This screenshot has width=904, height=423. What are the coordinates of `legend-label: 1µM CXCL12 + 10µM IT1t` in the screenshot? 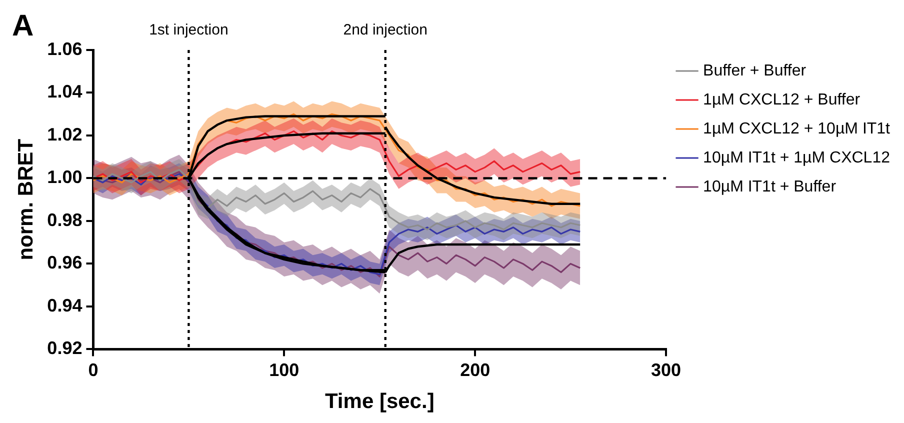 It's located at (797, 129).